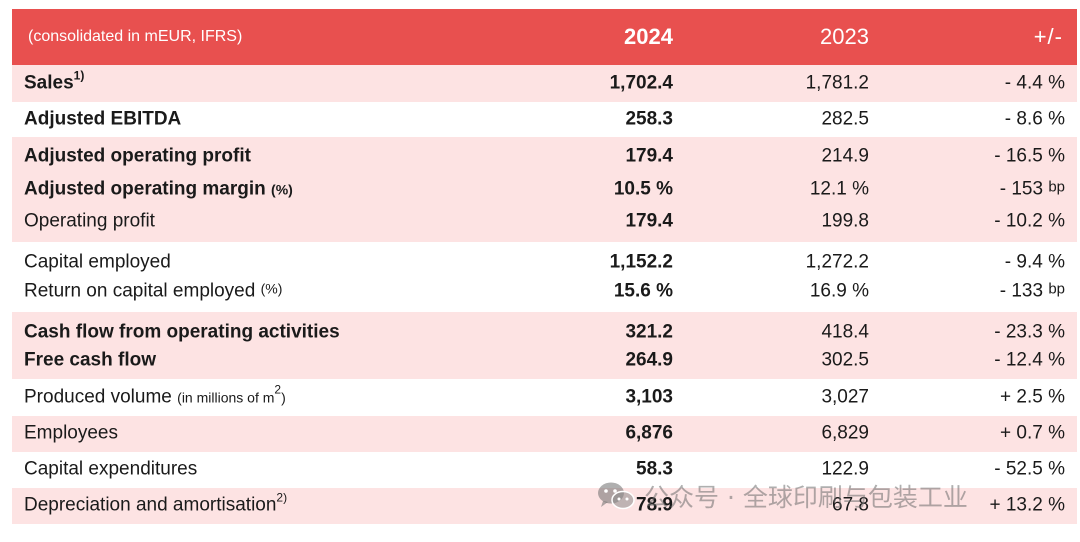 The height and width of the screenshot is (542, 1080). What do you see at coordinates (1034, 119) in the screenshot?
I see `cell-diff: - 8.6 %` at bounding box center [1034, 119].